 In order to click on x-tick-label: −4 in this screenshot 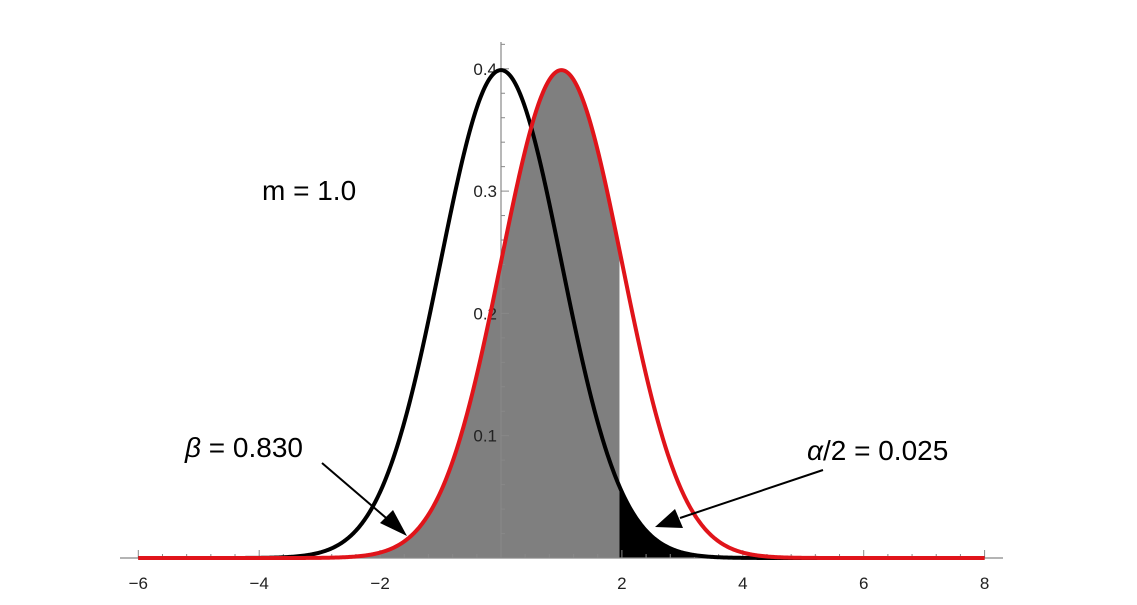, I will do `click(259, 583)`.